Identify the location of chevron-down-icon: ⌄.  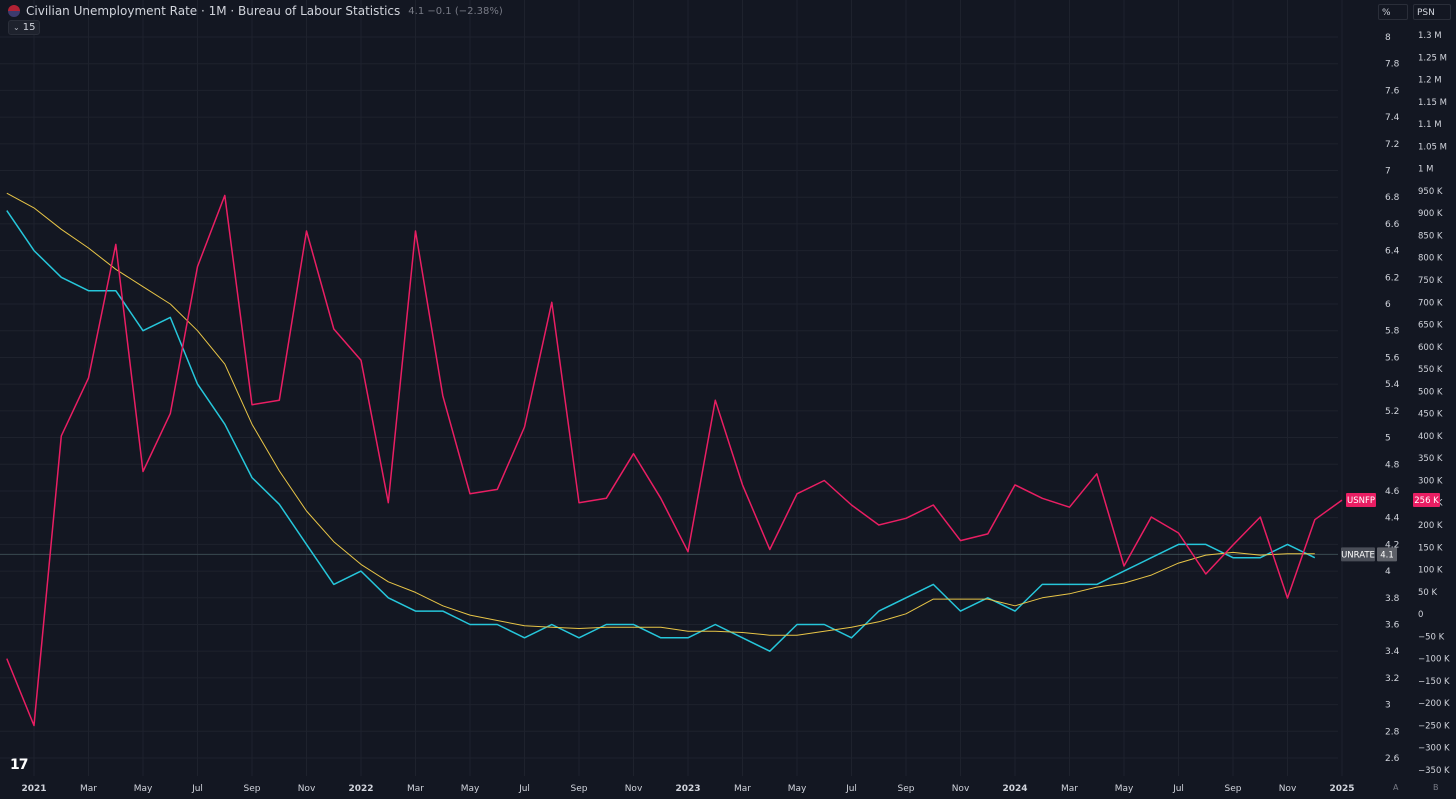
(16, 27).